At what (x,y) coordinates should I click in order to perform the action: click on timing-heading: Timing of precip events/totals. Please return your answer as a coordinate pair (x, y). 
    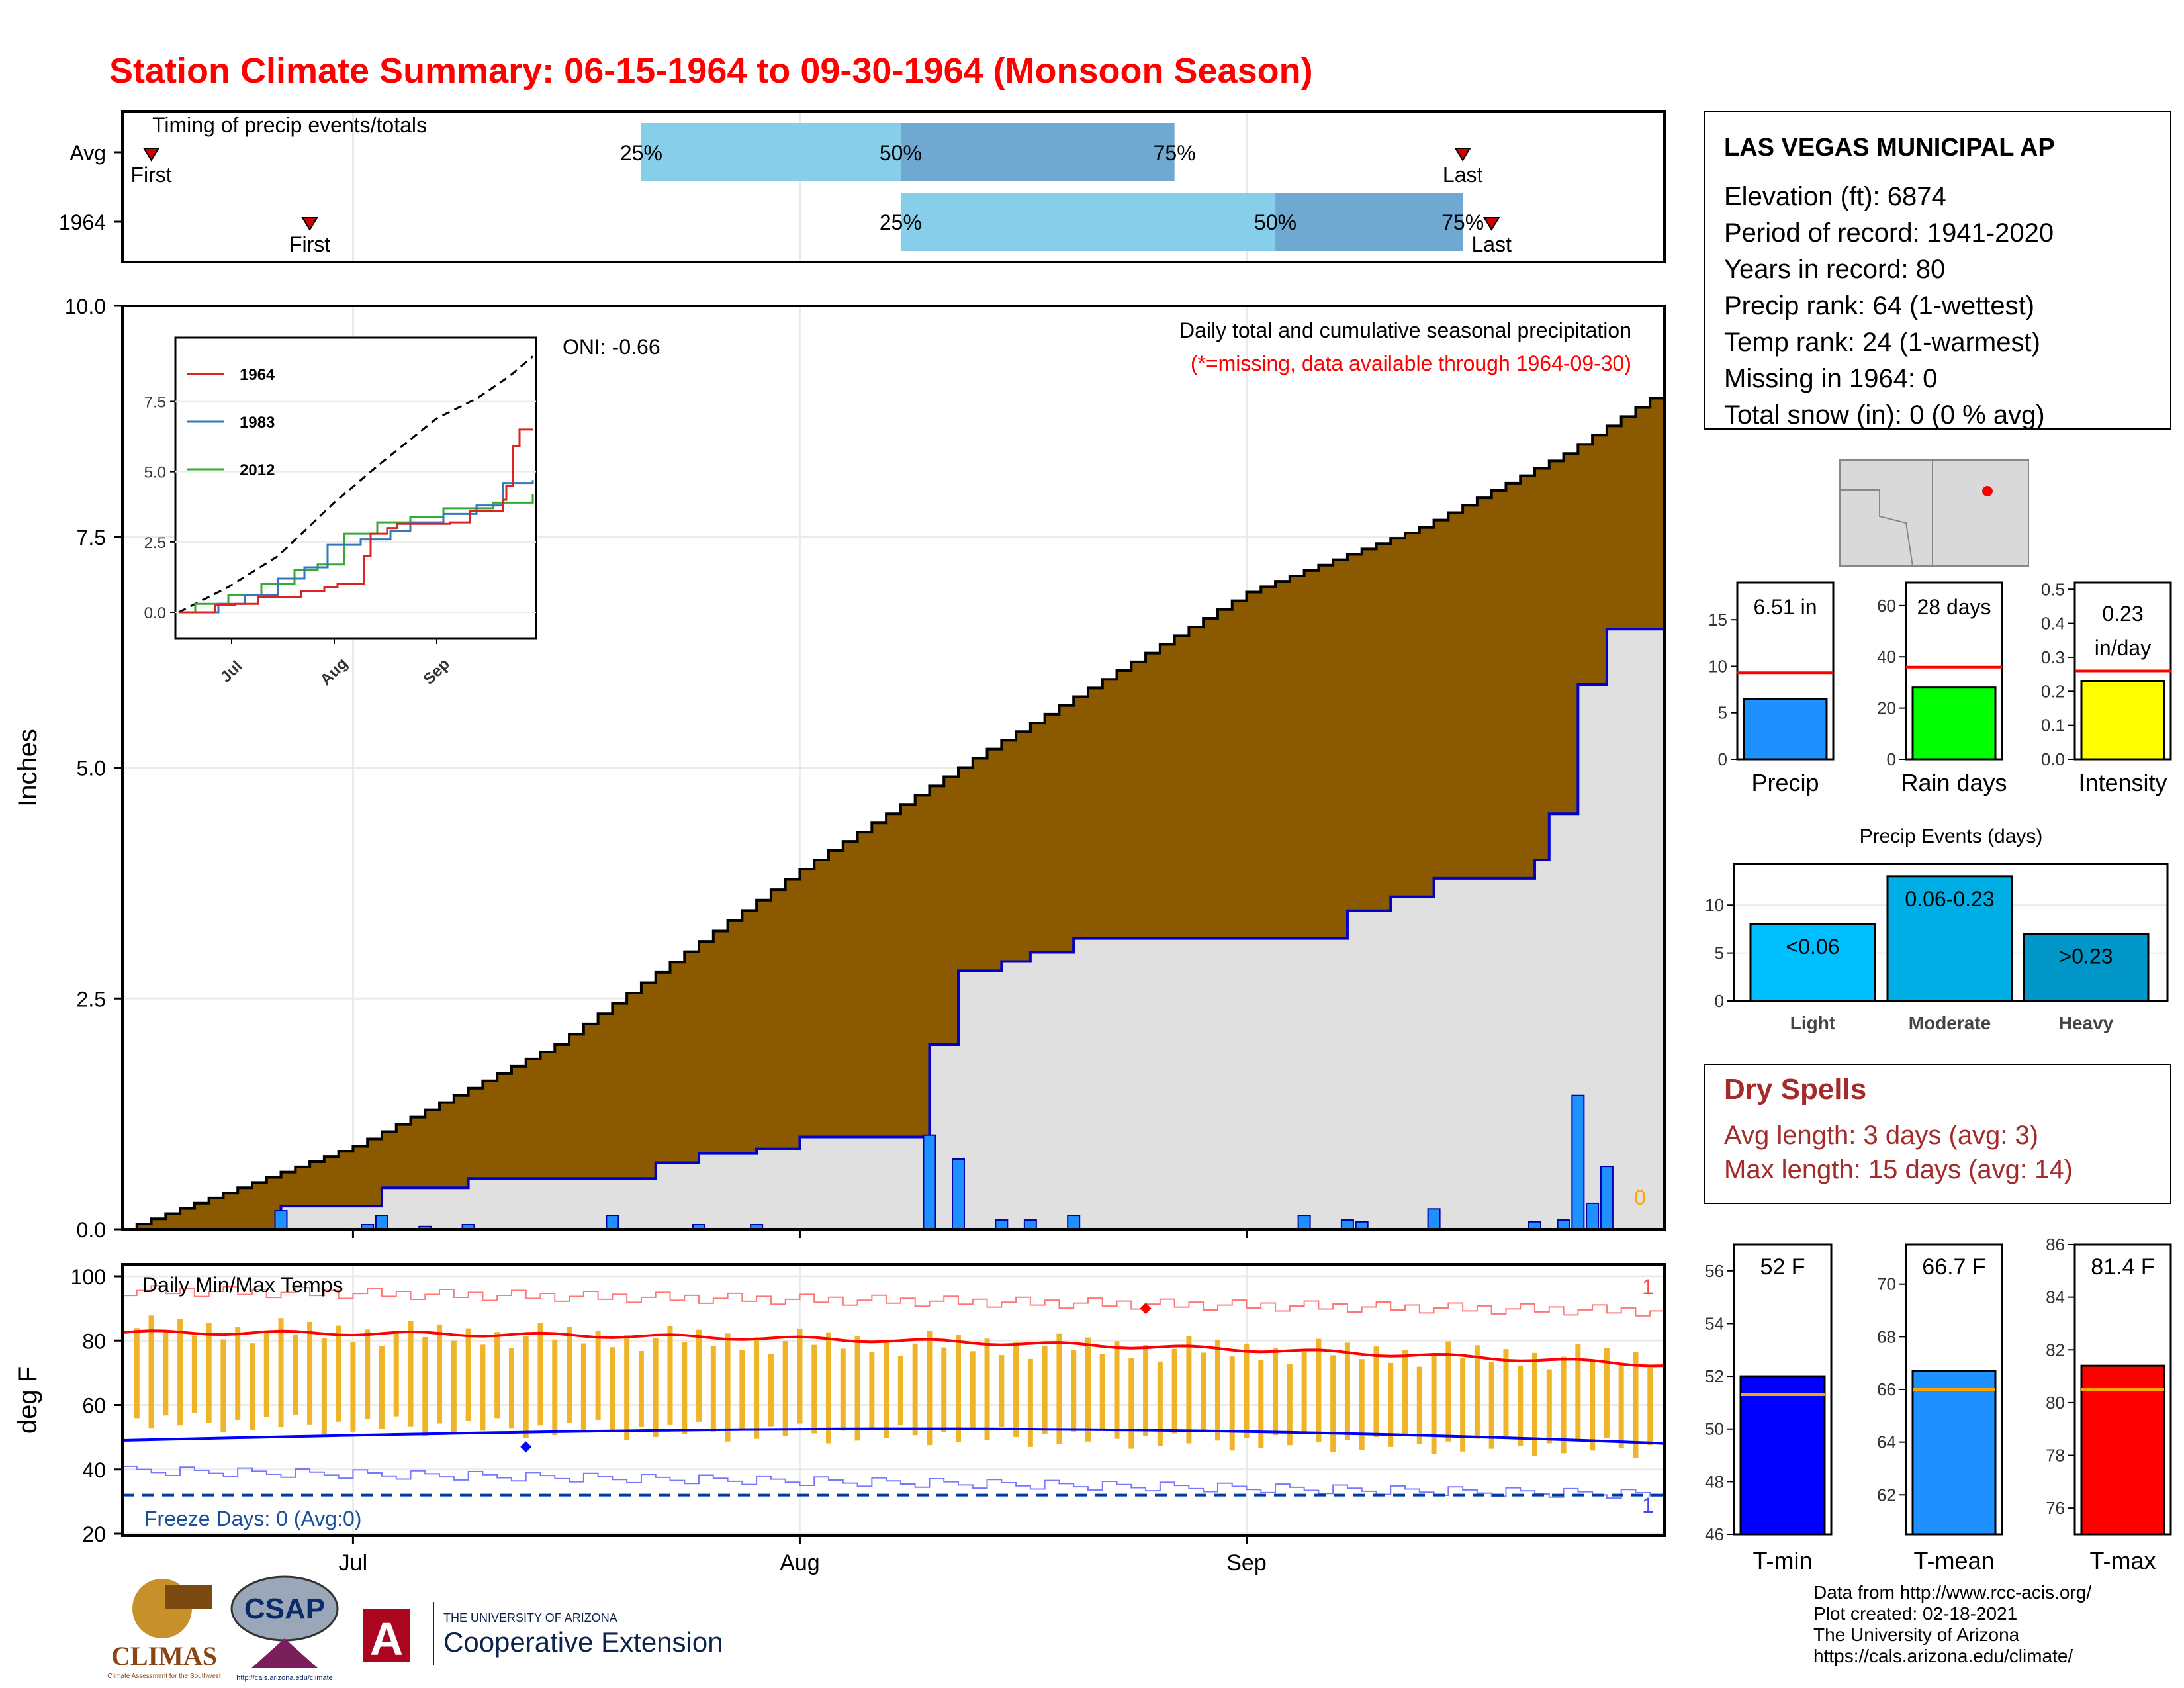
    Looking at the image, I should click on (289, 125).